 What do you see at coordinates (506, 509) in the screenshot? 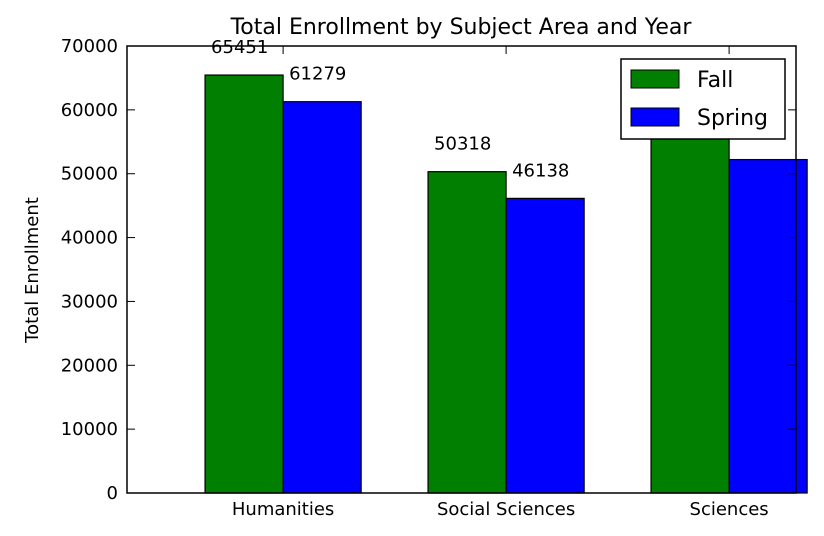
I see `x-tick-label-social-sciences: Social Sciences` at bounding box center [506, 509].